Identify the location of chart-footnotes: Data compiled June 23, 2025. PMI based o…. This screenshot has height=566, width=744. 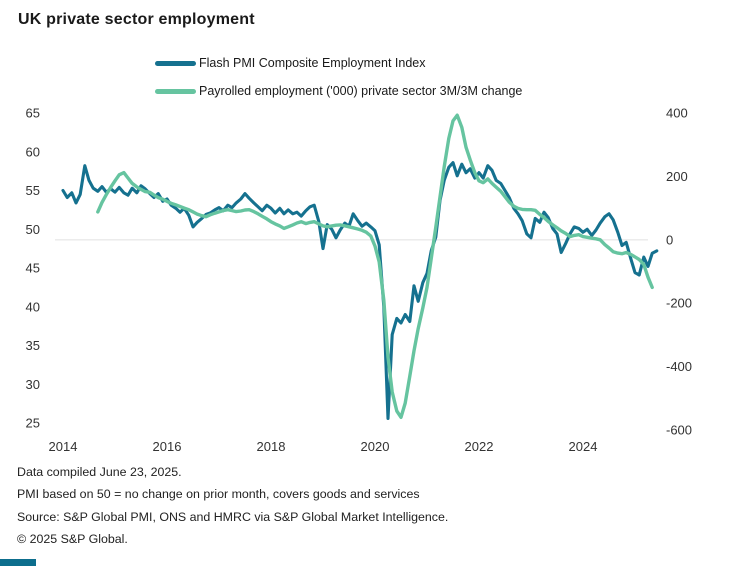
(232, 506).